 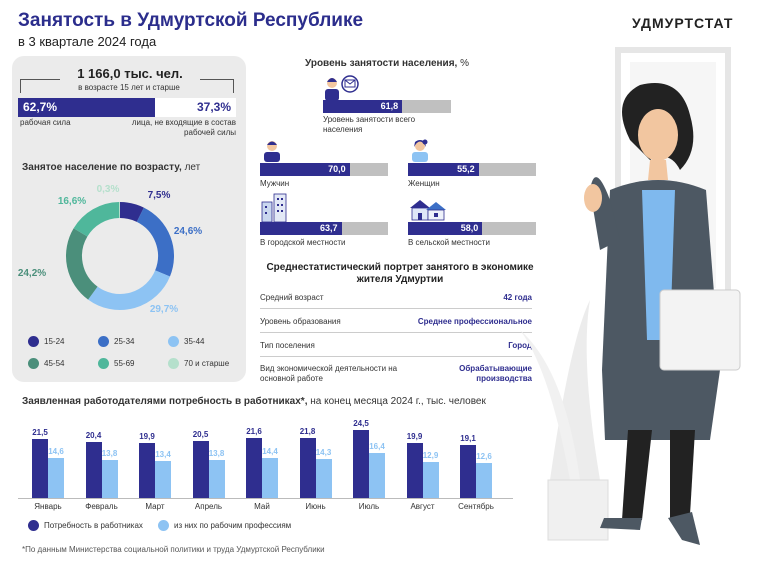 What do you see at coordinates (200, 435) in the screenshot?
I see `need-bar-label: 20,5` at bounding box center [200, 435].